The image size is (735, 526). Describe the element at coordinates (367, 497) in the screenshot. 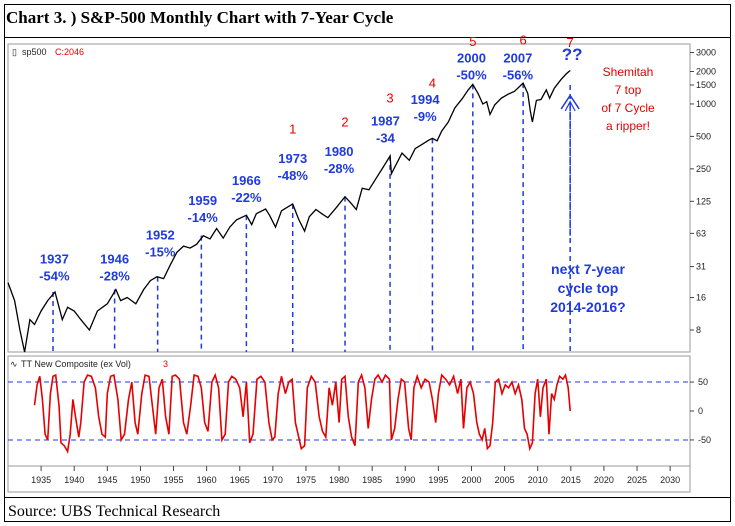

I see `source-divider` at that location.